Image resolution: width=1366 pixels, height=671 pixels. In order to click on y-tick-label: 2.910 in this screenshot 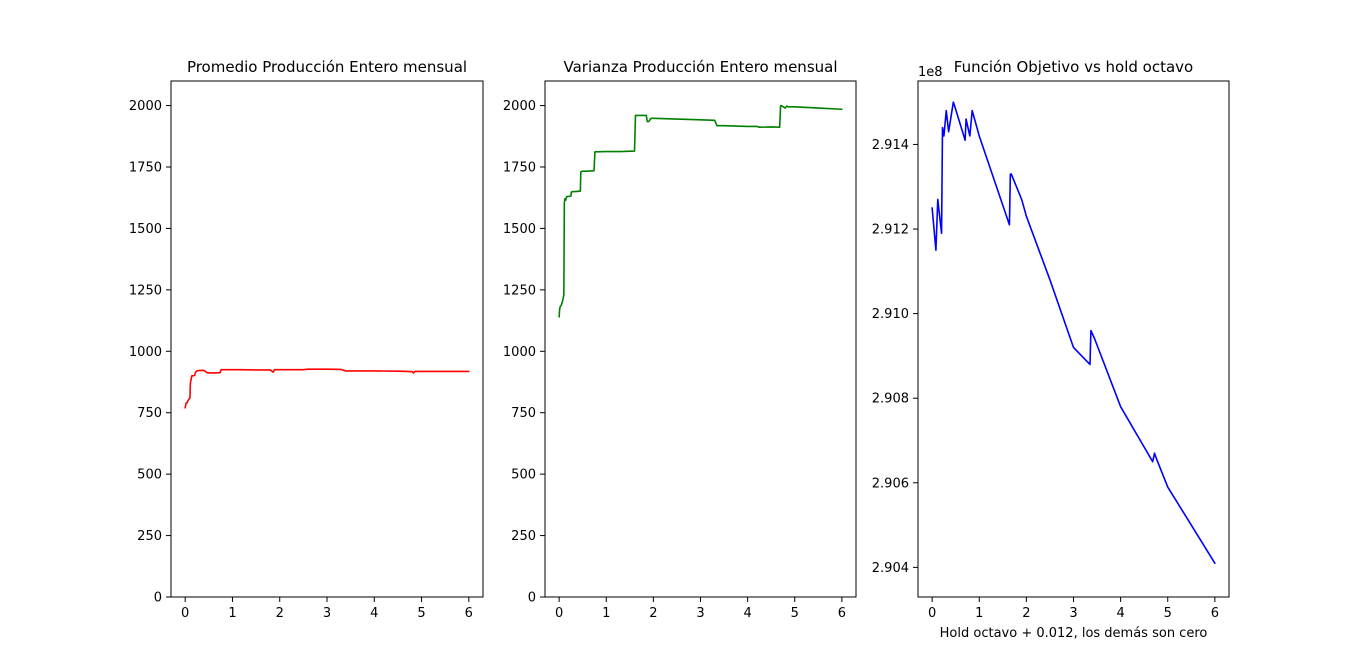, I will do `click(890, 314)`.